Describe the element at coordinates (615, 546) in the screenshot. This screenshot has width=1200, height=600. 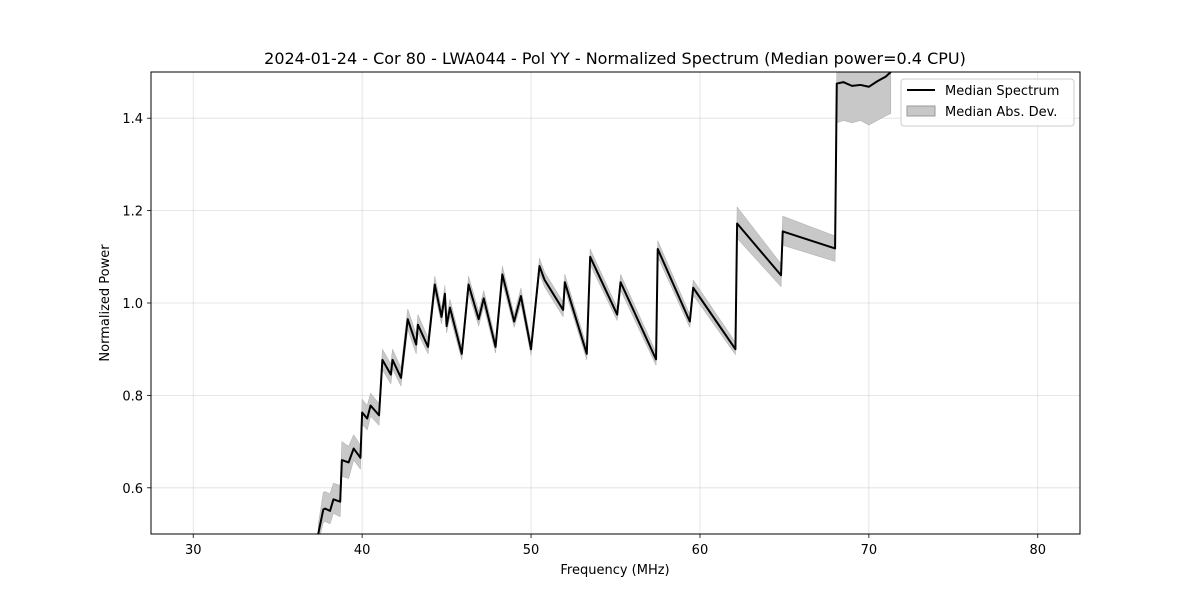
I see `x-axis: 30 40 50 60 70 80` at that location.